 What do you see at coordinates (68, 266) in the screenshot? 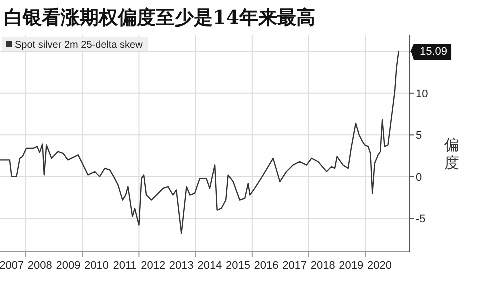
I see `x-tick-label: 2009` at bounding box center [68, 266].